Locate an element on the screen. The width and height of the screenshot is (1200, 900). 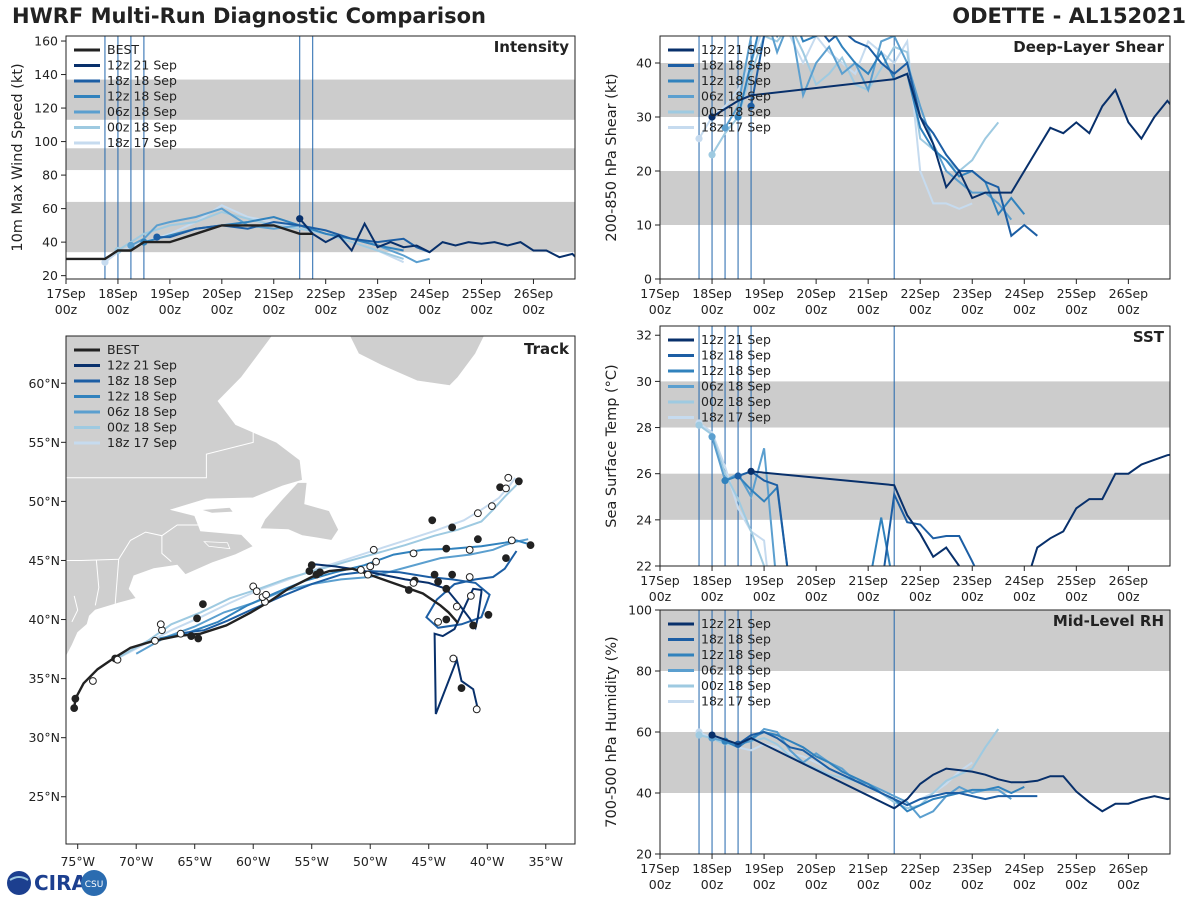
storm-id-title: ODETTE - AL152021 is located at coordinates (1069, 16).